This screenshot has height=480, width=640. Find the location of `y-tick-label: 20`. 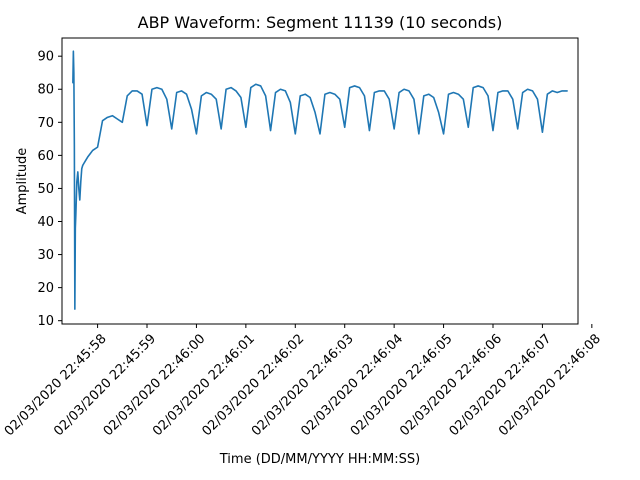

y-tick-label: 20 is located at coordinates (45, 288).